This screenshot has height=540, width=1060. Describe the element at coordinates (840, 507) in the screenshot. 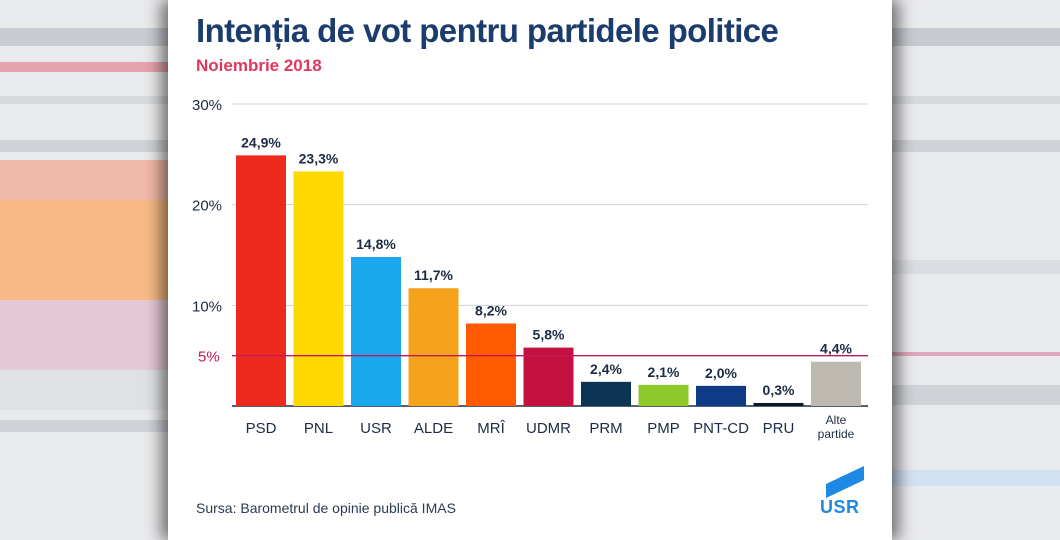

I see `logo-text: USR` at that location.